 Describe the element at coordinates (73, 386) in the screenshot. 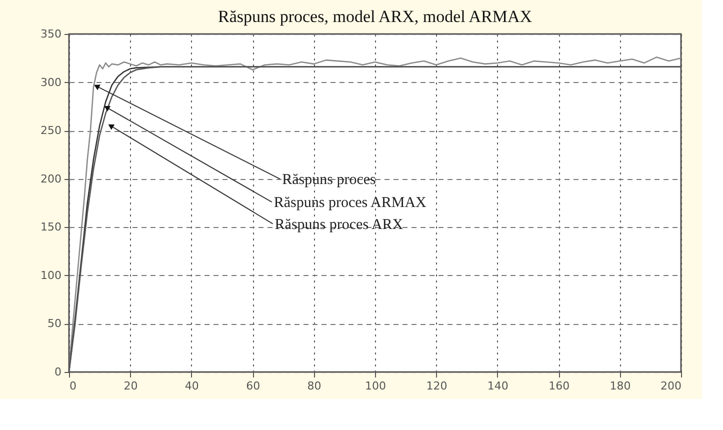

I see `x-tick-label: 0` at that location.